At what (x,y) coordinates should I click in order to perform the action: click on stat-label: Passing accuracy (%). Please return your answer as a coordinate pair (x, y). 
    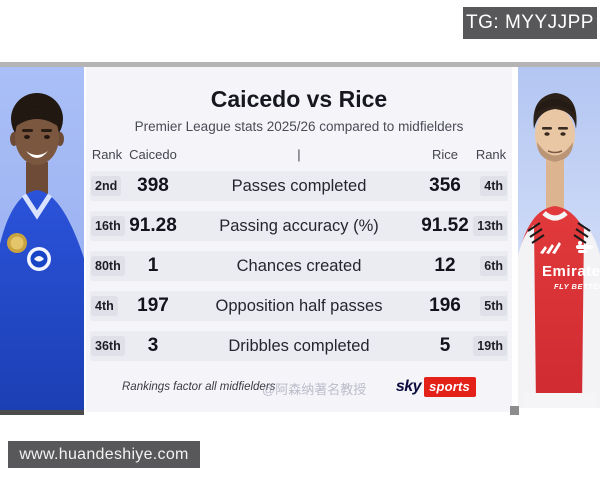
    Looking at the image, I should click on (299, 225).